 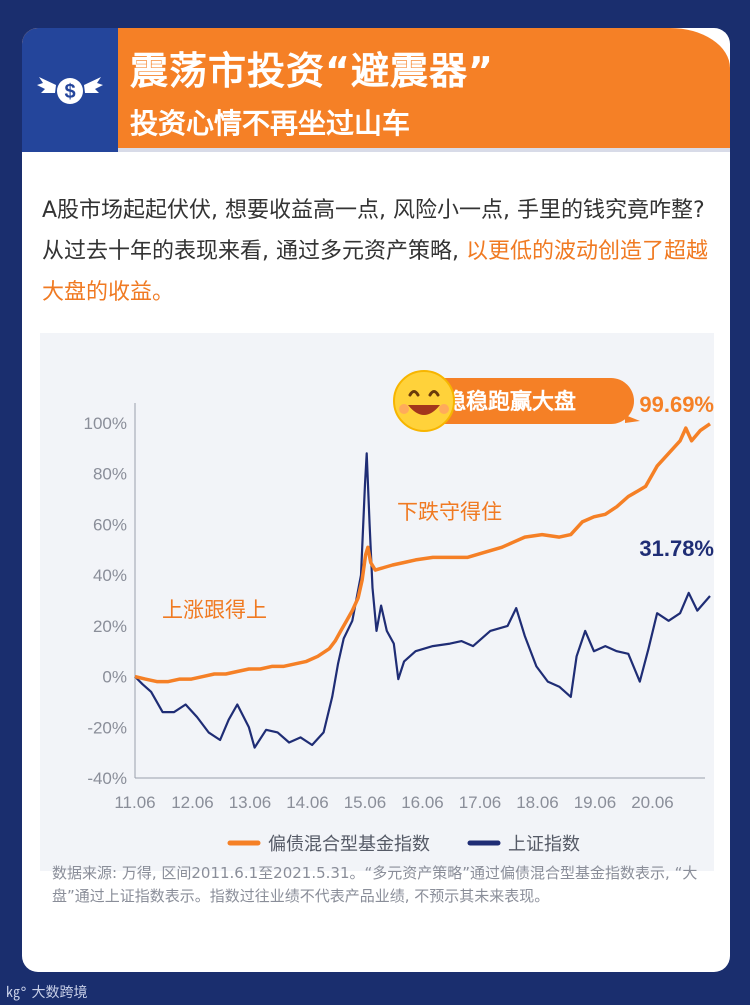 What do you see at coordinates (110, 524) in the screenshot?
I see `y-tick-label: 60%` at bounding box center [110, 524].